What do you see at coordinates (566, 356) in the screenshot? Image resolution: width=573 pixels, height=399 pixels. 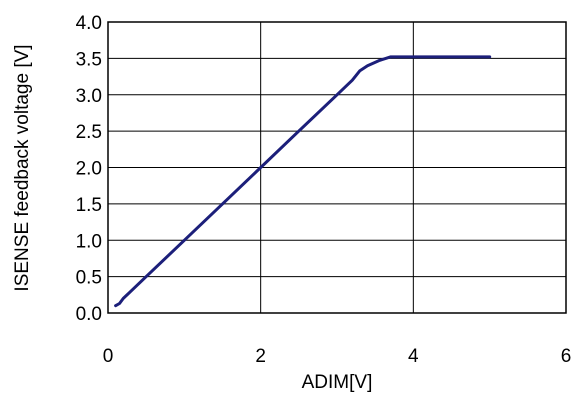 I see `x-tick-label: 6` at bounding box center [566, 356].